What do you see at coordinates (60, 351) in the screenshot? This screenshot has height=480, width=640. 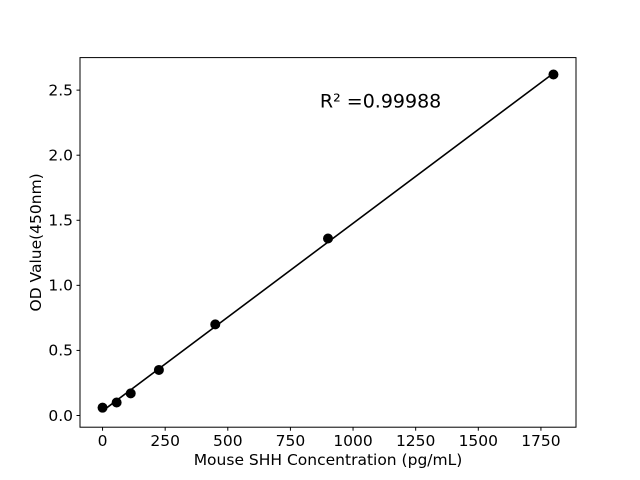 I see `y-tick-label: 0.5` at bounding box center [60, 351].